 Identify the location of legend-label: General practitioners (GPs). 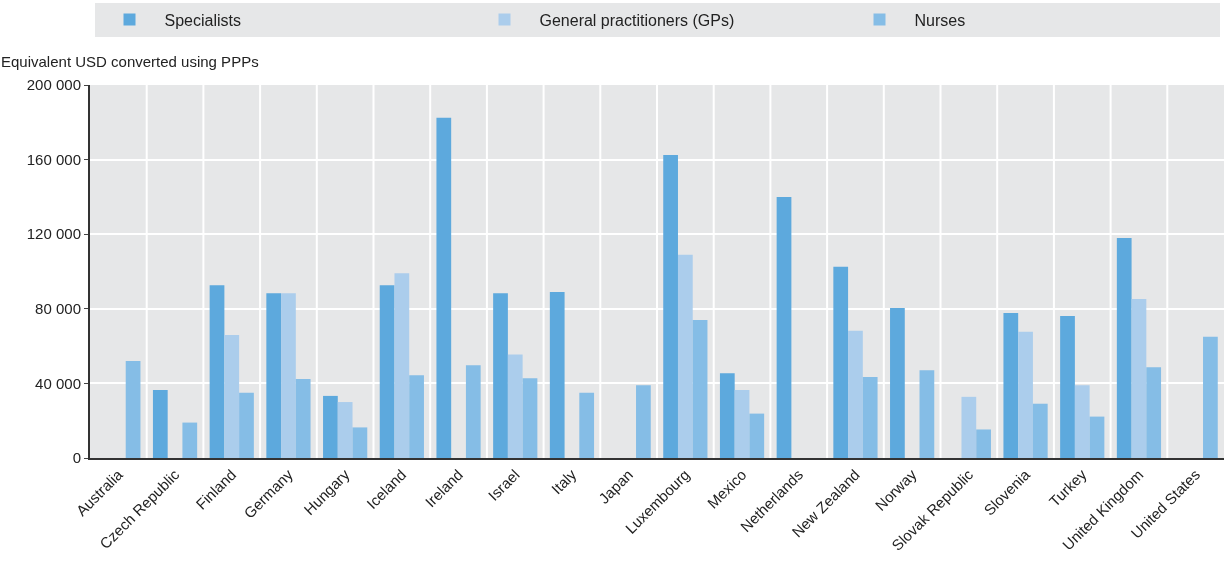
(637, 20).